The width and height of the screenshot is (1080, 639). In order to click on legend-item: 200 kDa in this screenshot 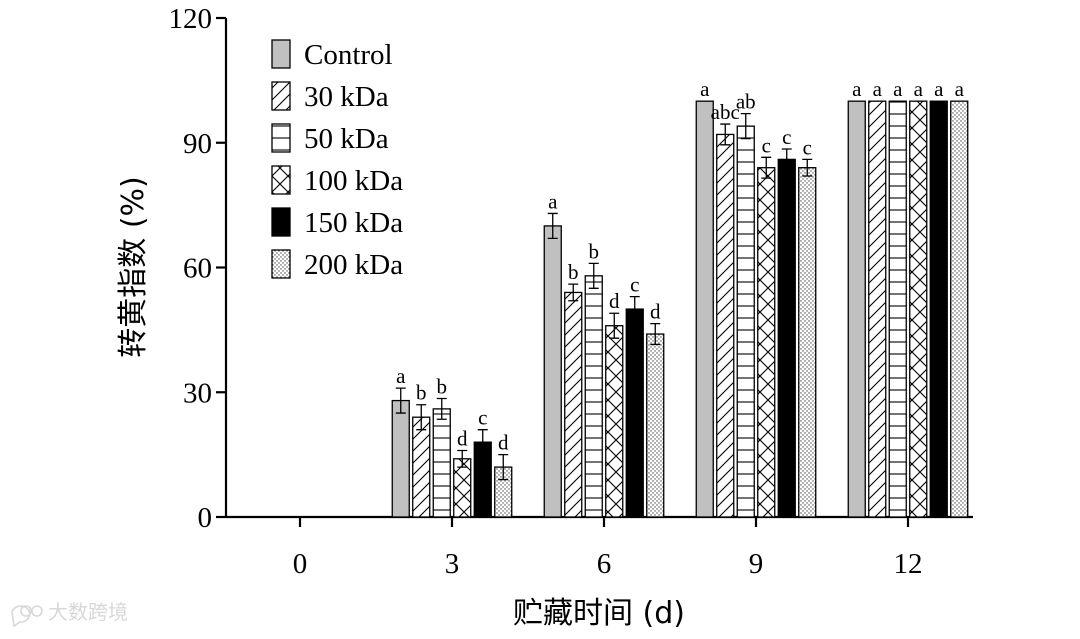, I will do `click(337, 265)`.